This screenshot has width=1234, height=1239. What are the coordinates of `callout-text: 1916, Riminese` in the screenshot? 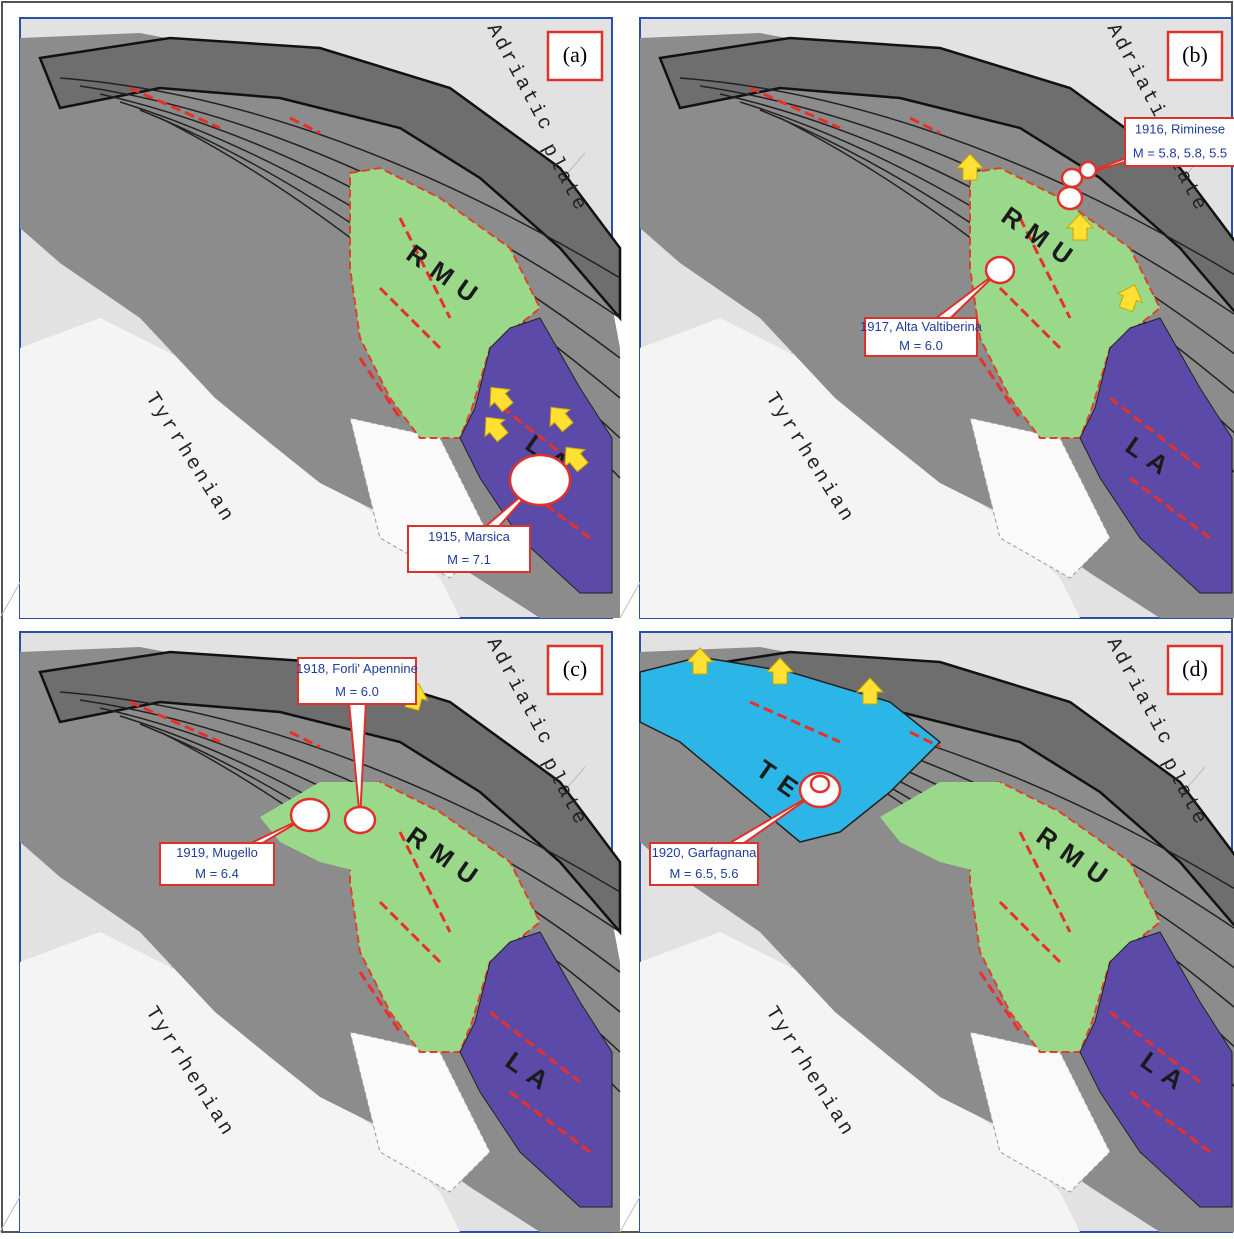 It's located at (1180, 128).